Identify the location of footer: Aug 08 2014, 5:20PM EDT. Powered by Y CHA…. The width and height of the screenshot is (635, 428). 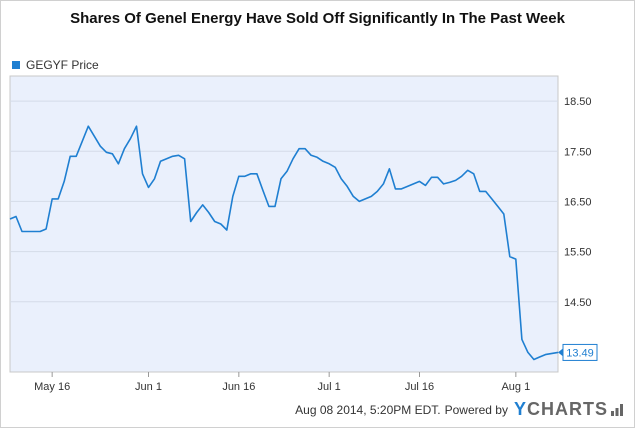
(459, 409).